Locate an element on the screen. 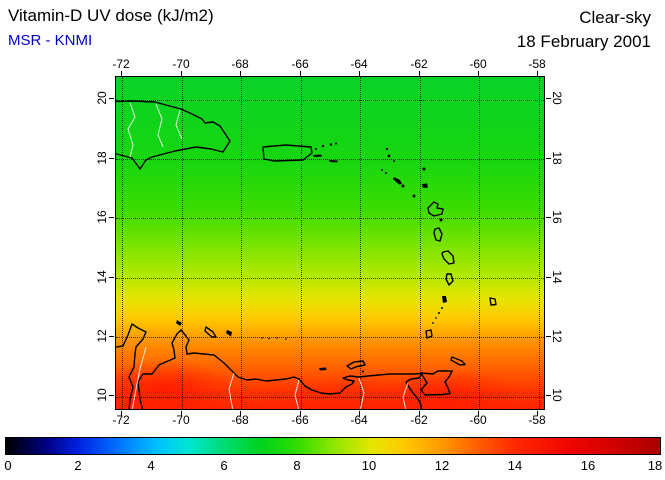  lat-label-right: 12 is located at coordinates (557, 336).